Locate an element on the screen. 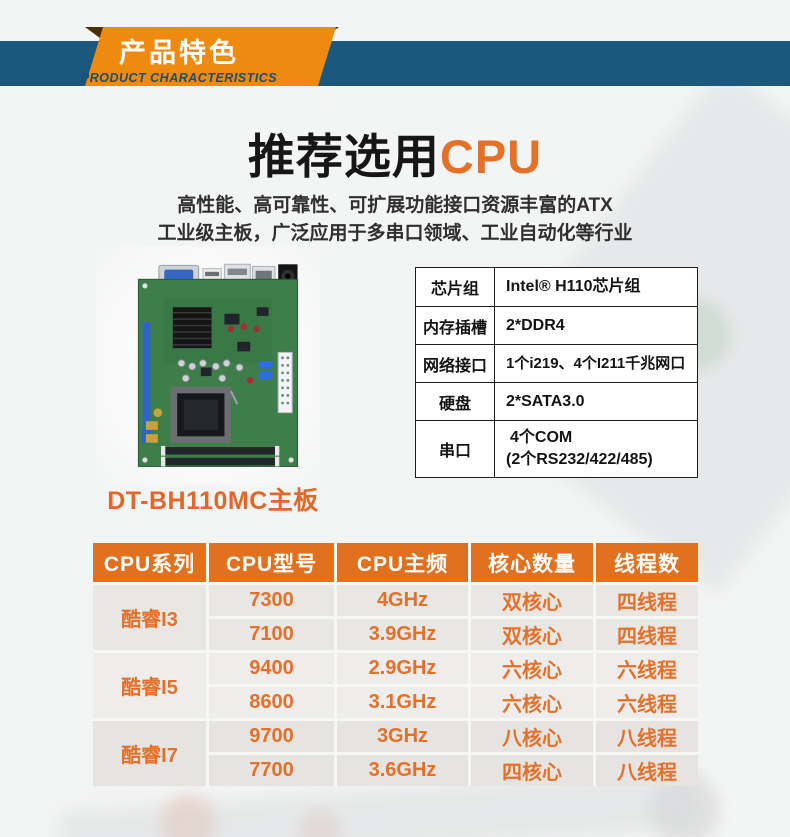 Image resolution: width=790 pixels, height=837 pixels. cpu-cell-frequency: 4GHz is located at coordinates (402, 600).